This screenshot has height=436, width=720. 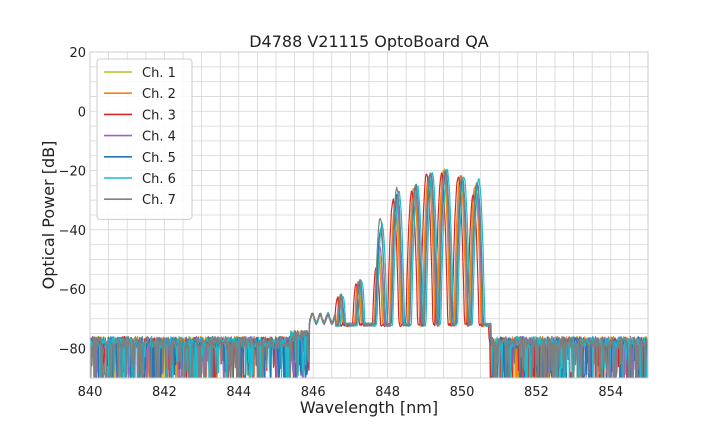 I want to click on legend-label: Ch. 1, so click(x=159, y=73).